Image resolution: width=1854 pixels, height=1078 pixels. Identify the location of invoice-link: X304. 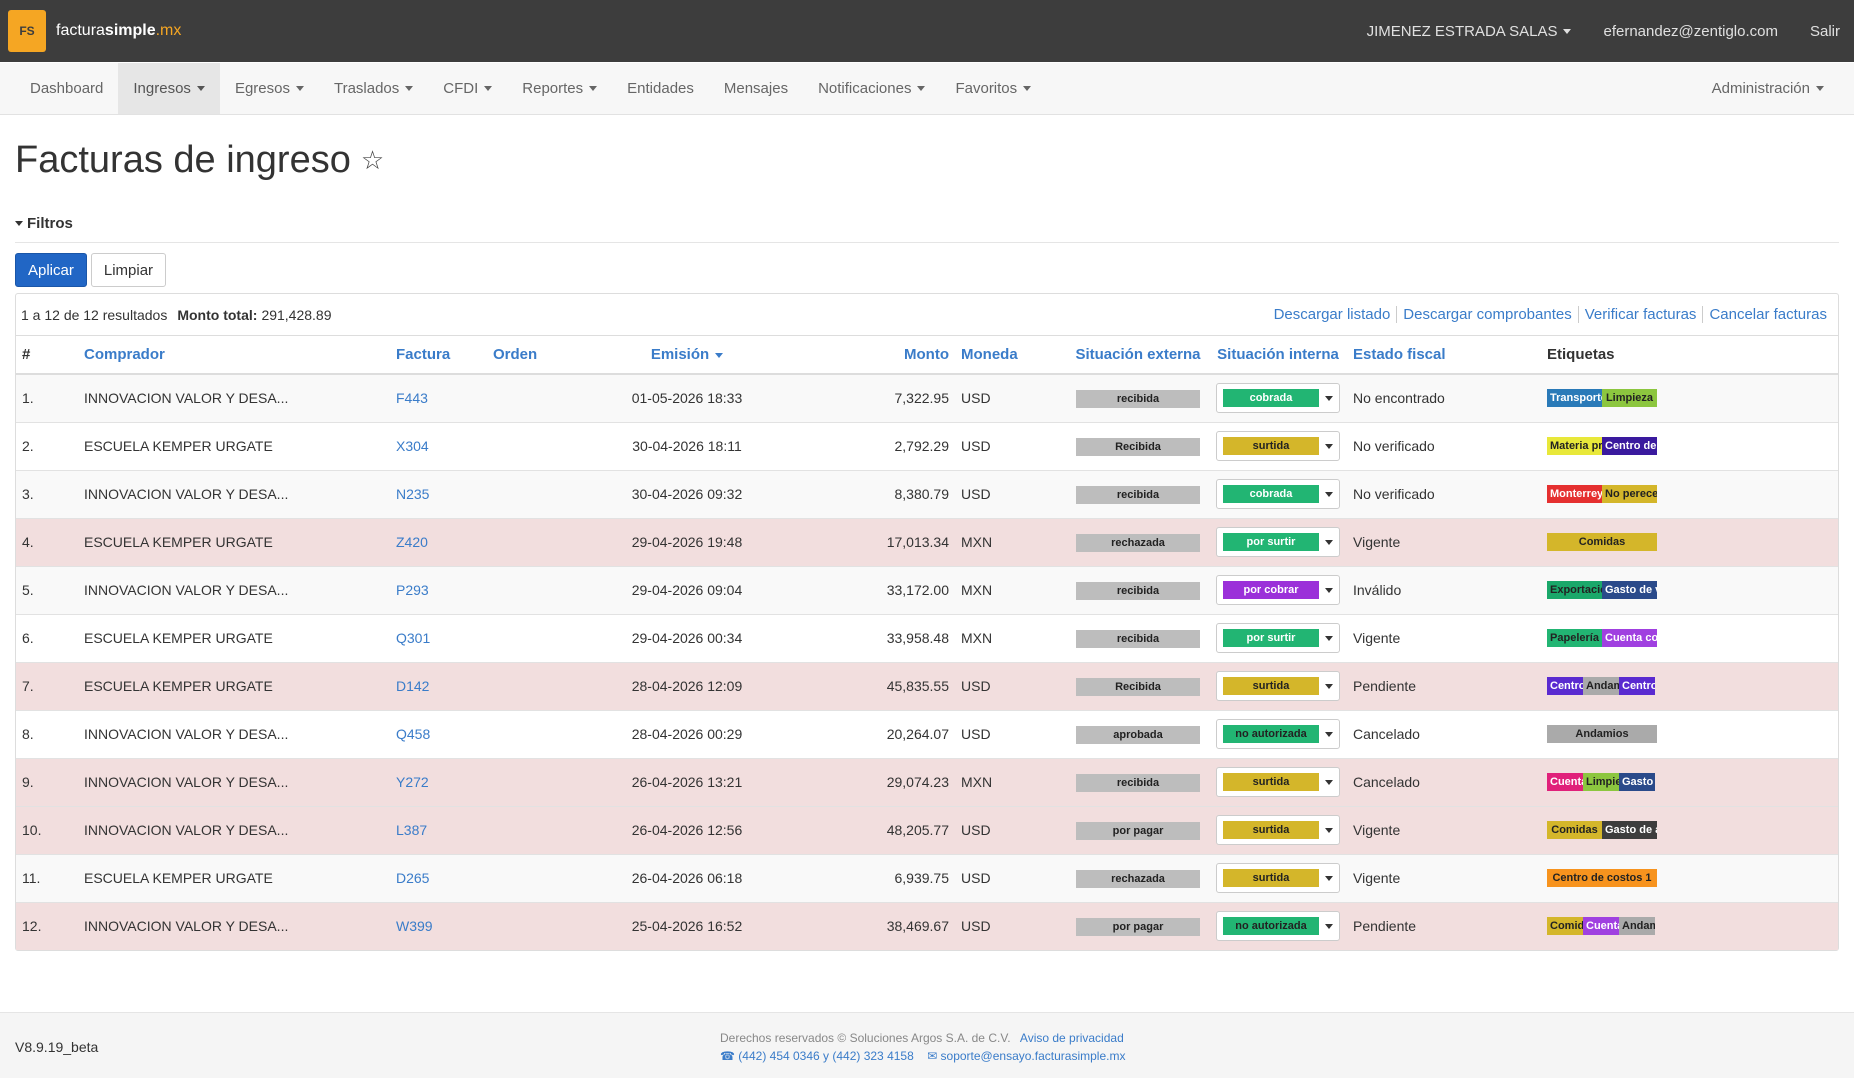
(412, 446).